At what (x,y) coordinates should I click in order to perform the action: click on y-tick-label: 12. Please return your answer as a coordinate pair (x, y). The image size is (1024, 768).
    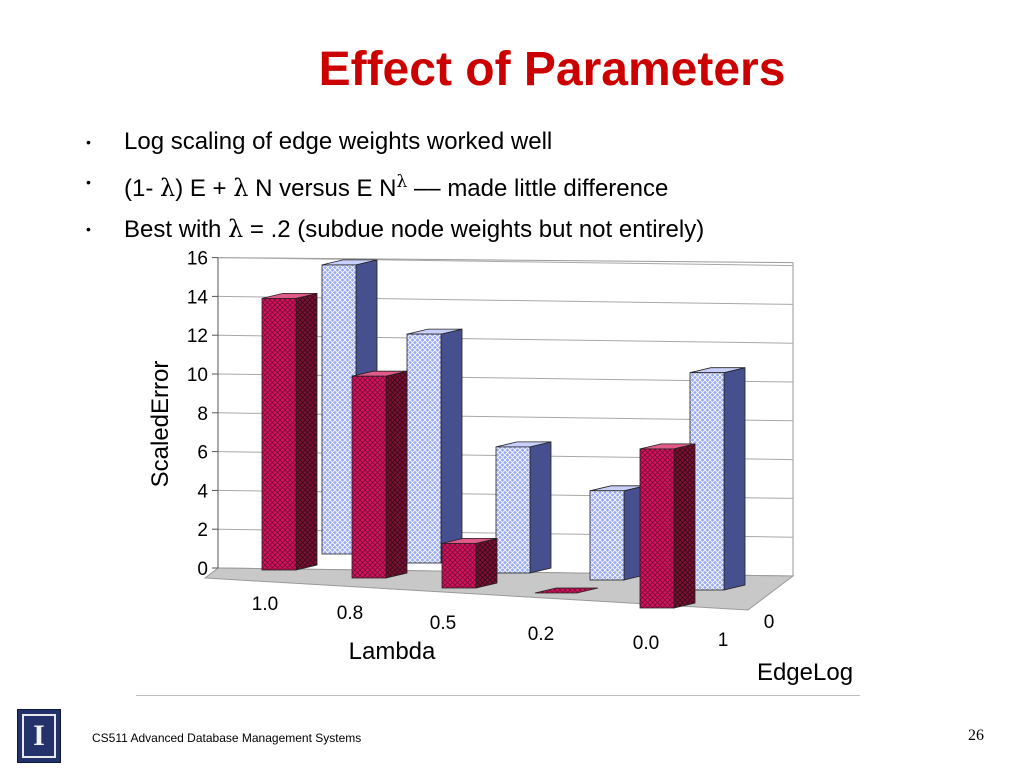
    Looking at the image, I should click on (197, 336).